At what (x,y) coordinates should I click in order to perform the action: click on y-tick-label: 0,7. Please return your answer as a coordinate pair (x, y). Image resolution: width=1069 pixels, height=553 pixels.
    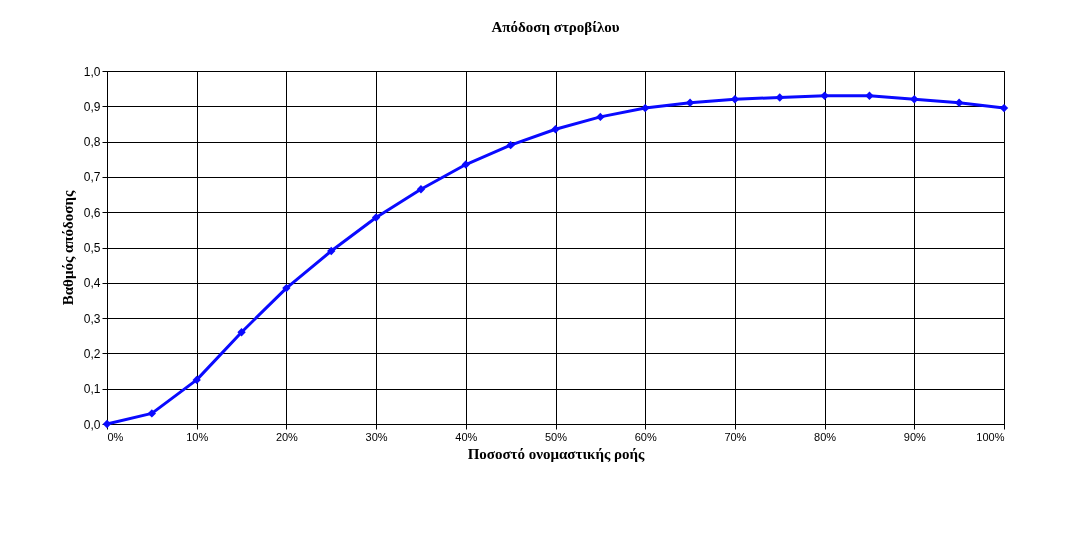
    Looking at the image, I should click on (92, 177).